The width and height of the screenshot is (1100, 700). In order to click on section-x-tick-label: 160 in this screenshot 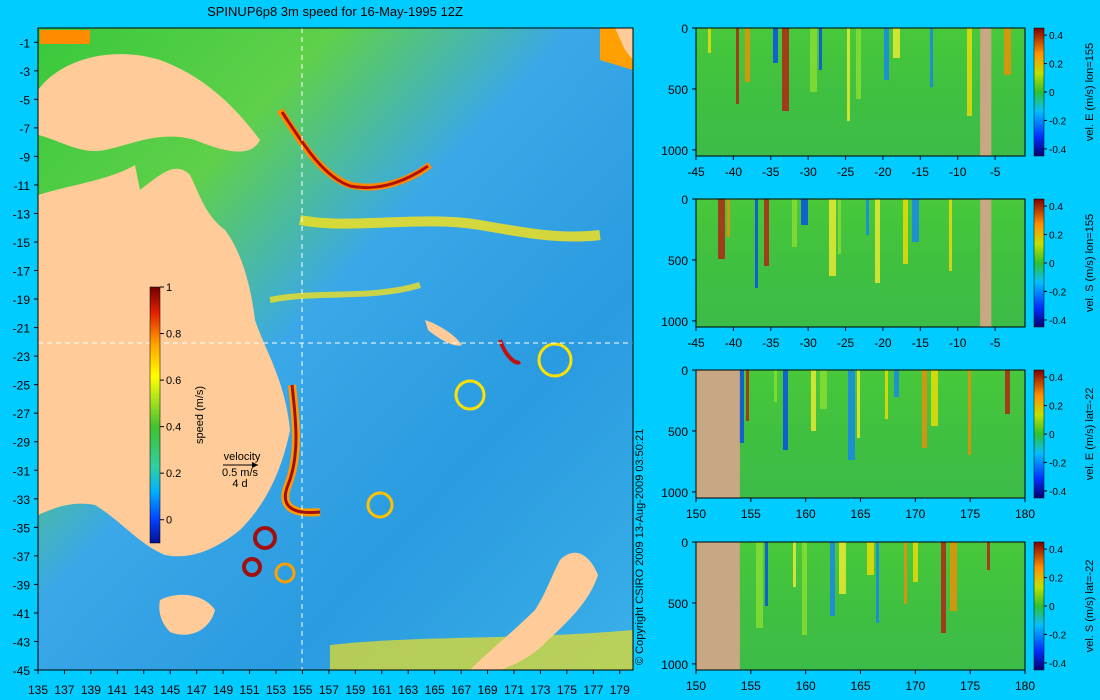, I will do `click(806, 514)`.